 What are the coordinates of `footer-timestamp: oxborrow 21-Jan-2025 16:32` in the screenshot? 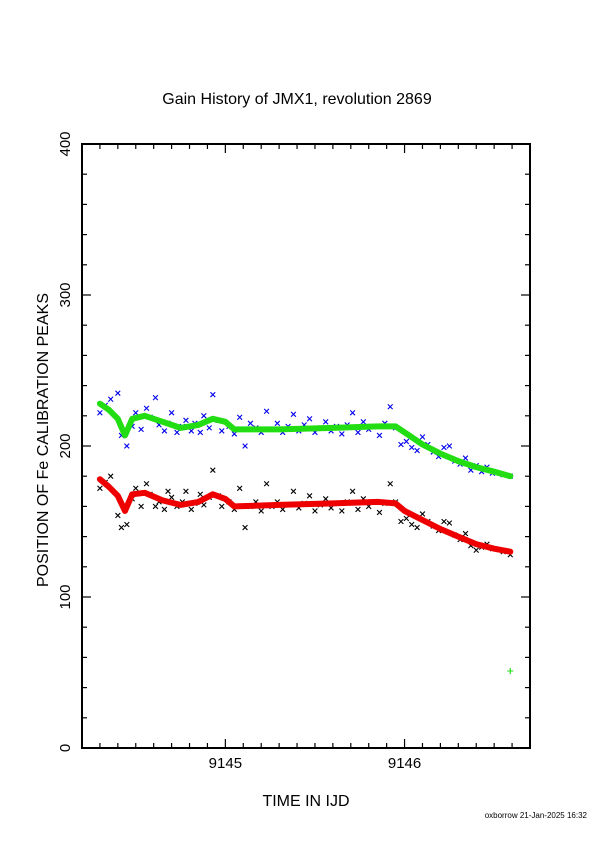 It's located at (536, 815).